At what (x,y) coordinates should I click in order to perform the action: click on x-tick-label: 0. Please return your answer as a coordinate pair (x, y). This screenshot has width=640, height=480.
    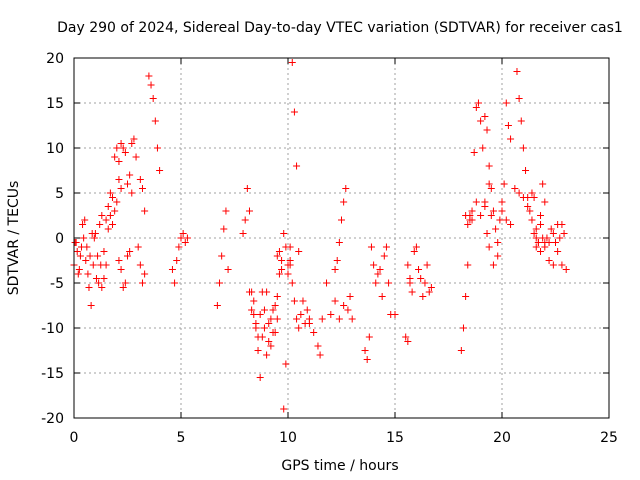
    Looking at the image, I should click on (74, 438).